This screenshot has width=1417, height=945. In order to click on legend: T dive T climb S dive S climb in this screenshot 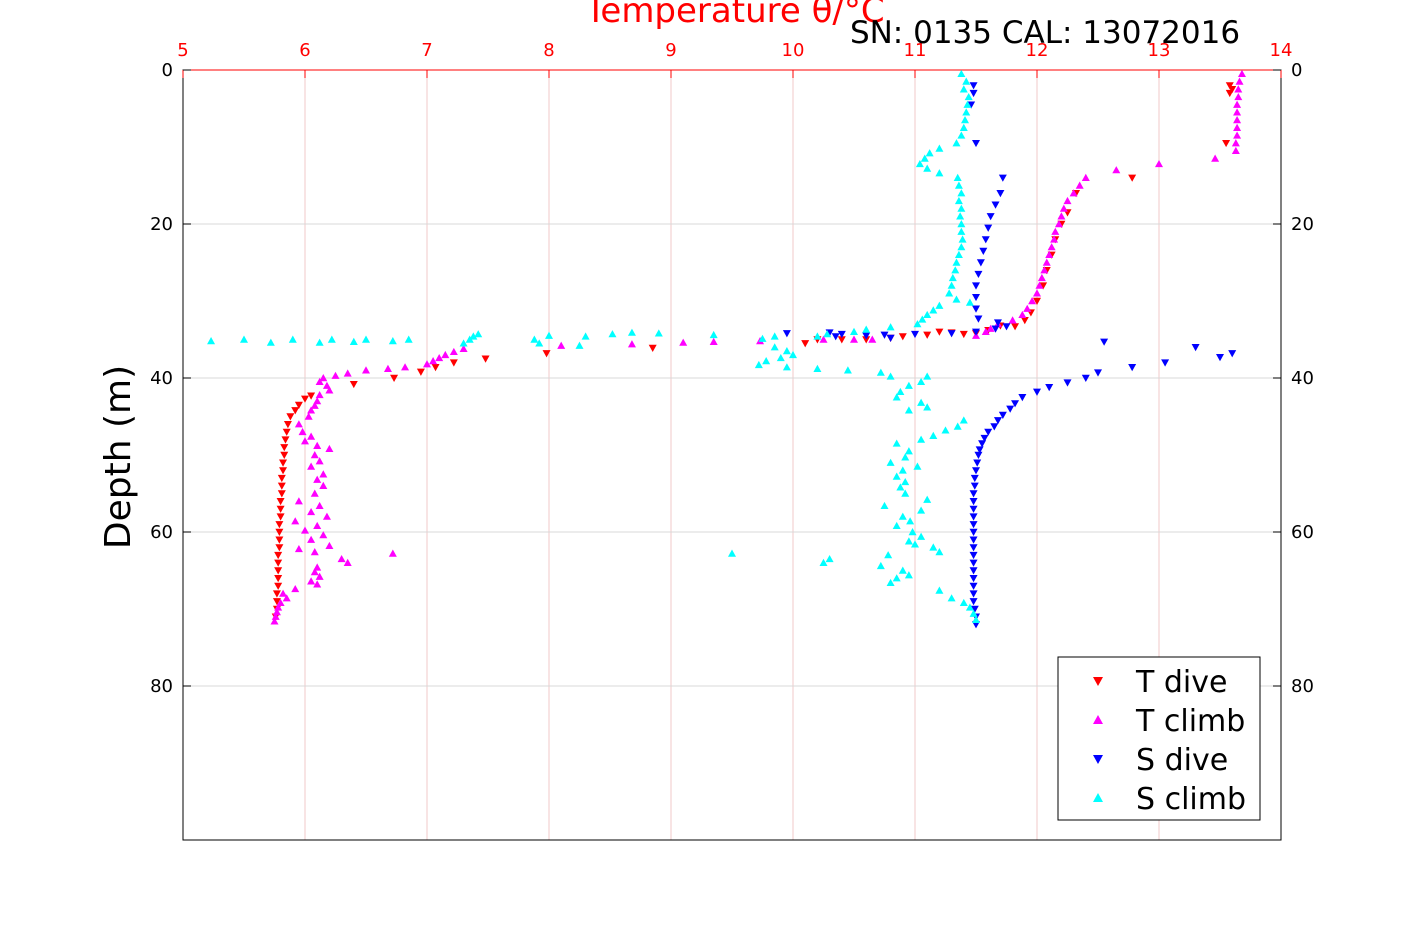, I will do `click(1159, 738)`.